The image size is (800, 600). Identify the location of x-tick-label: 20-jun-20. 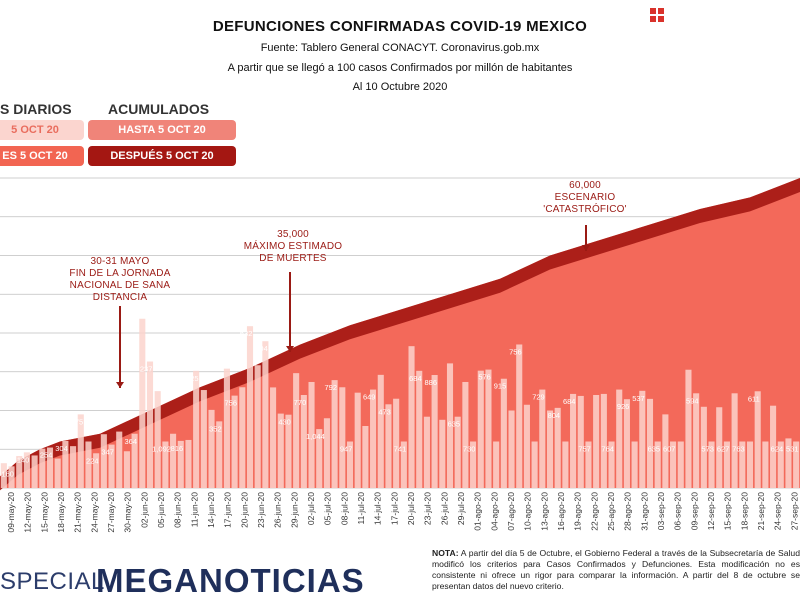
(244, 510).